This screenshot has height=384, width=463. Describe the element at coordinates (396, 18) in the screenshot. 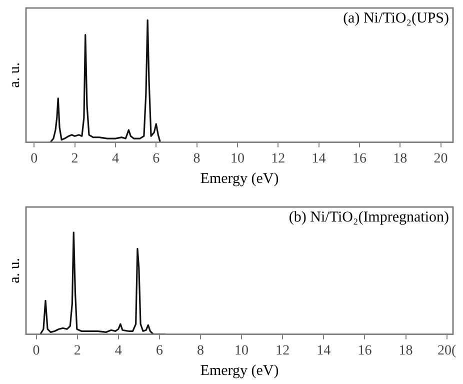

I see `chart-title: (a) Ni/TiO₂(UPS)` at that location.